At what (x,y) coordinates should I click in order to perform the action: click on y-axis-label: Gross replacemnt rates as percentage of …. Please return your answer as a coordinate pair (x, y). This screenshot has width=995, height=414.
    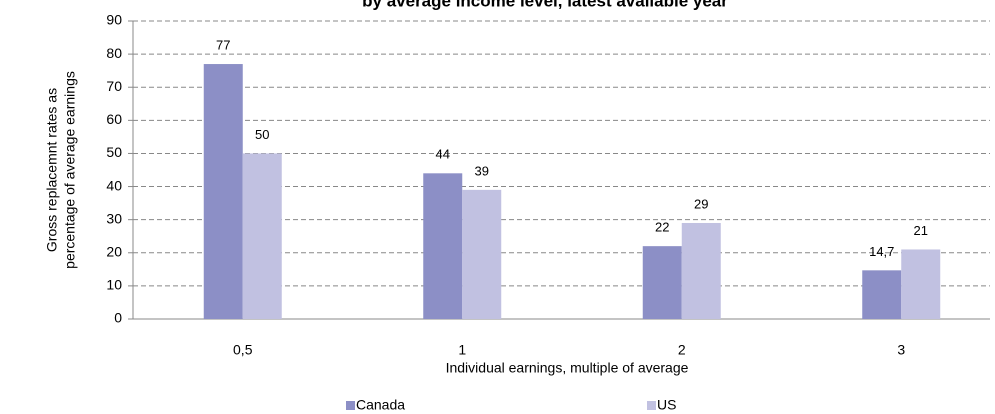
    Looking at the image, I should click on (61, 170).